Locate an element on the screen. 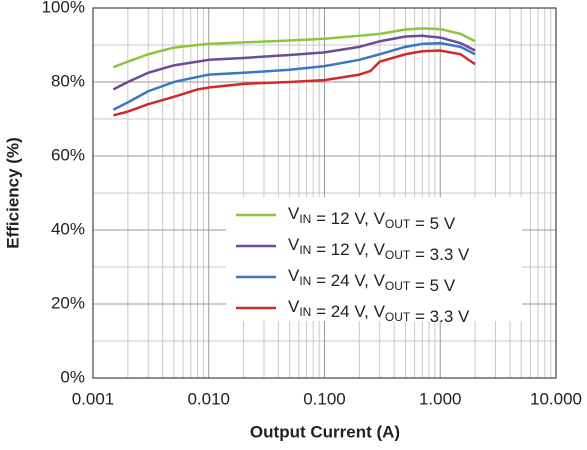 The width and height of the screenshot is (587, 450). x-tick-label: 0.100 is located at coordinates (324, 398).